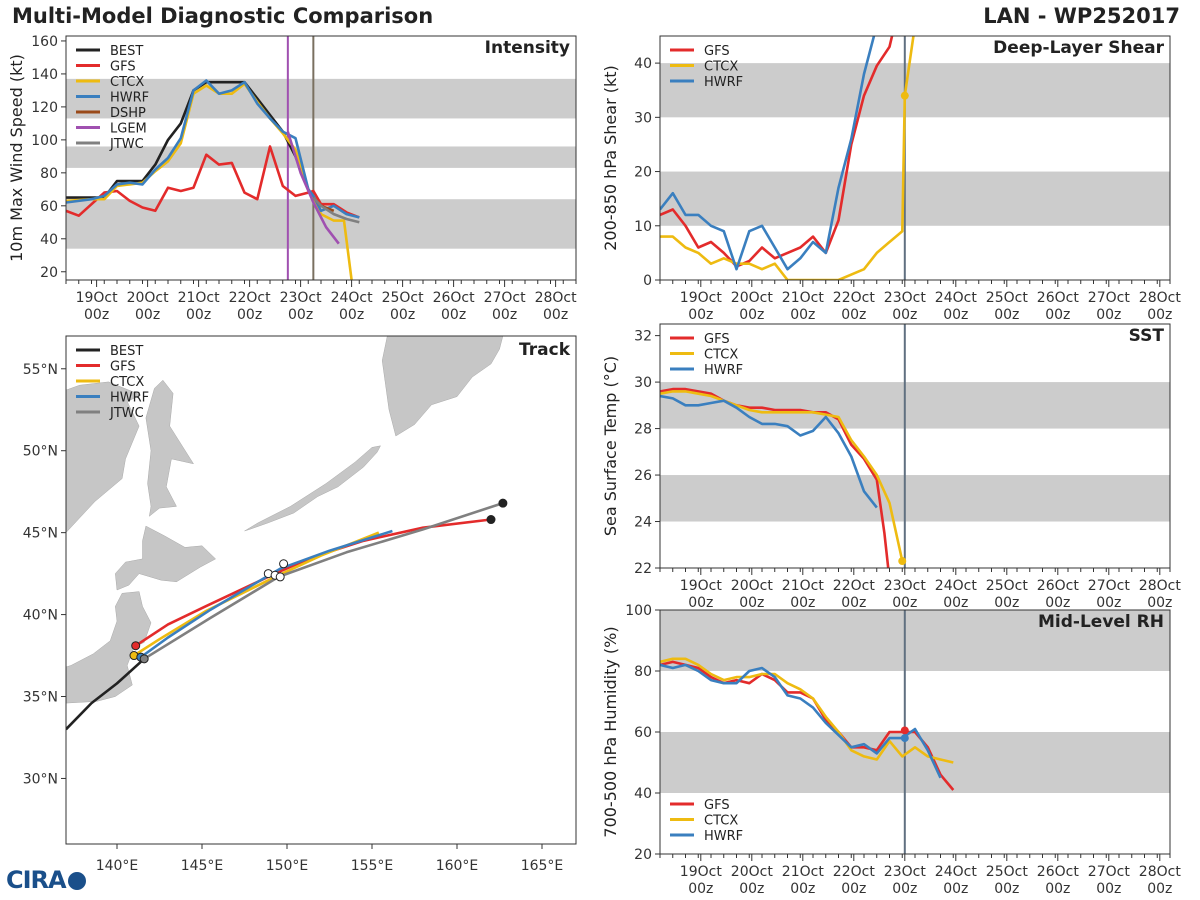  Describe the element at coordinates (44, 42) in the screenshot. I see `intensity-ytick-label: 160` at that location.